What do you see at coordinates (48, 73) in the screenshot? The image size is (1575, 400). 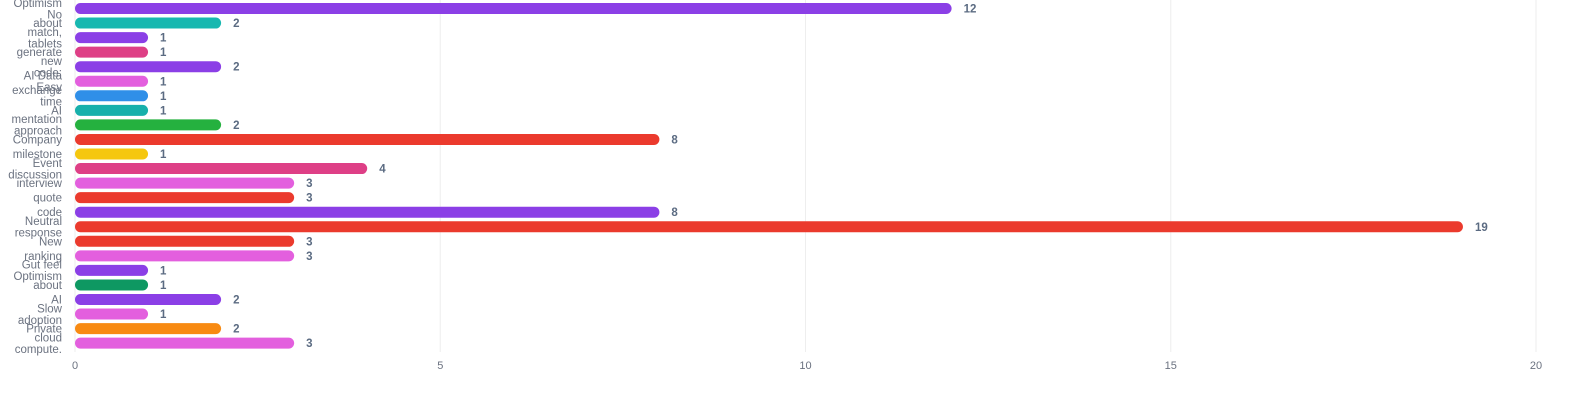 I see `category-label: code:` at bounding box center [48, 73].